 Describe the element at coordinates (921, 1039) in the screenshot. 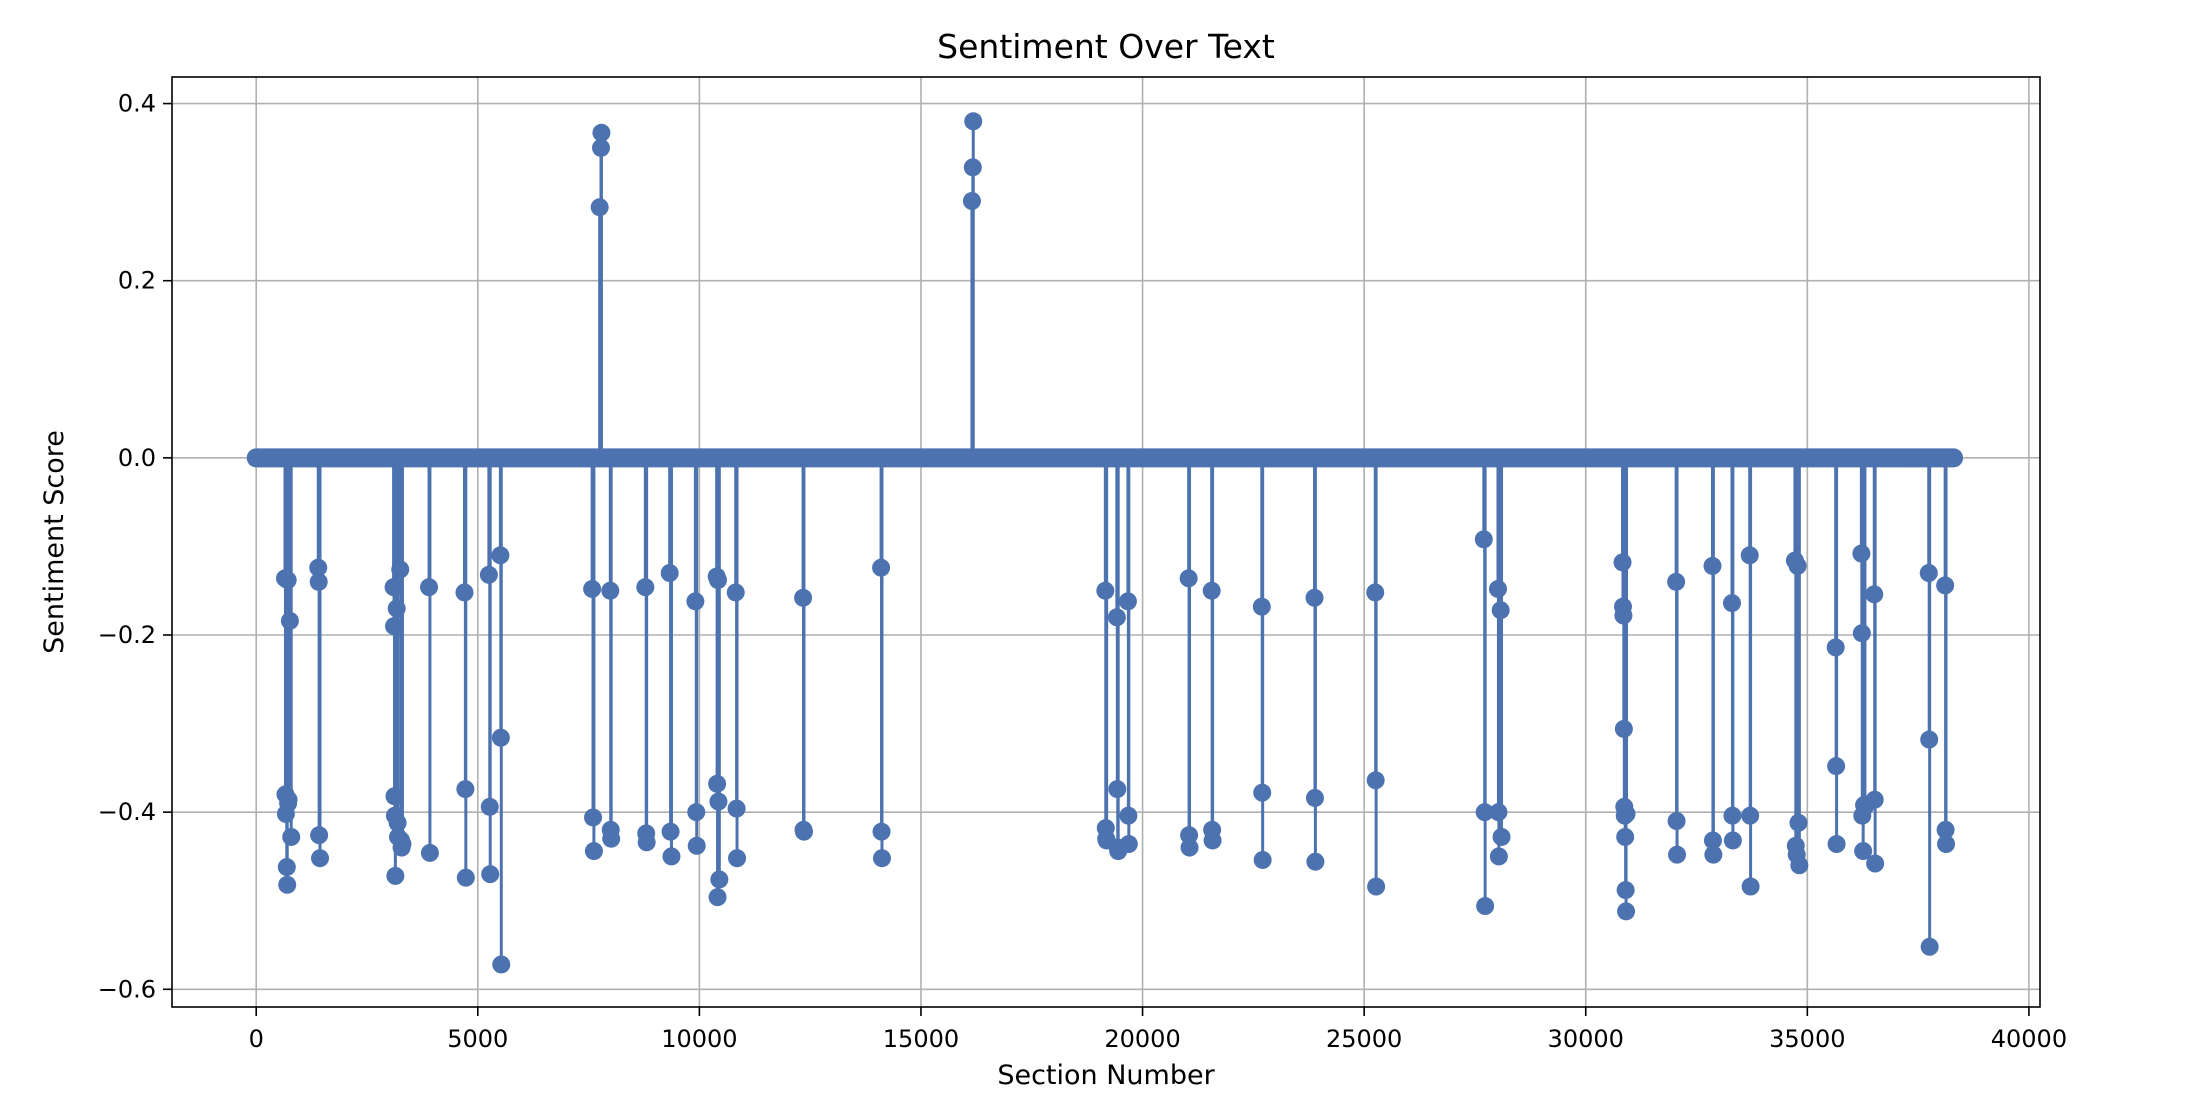

I see `x-tick-label: 15000` at that location.